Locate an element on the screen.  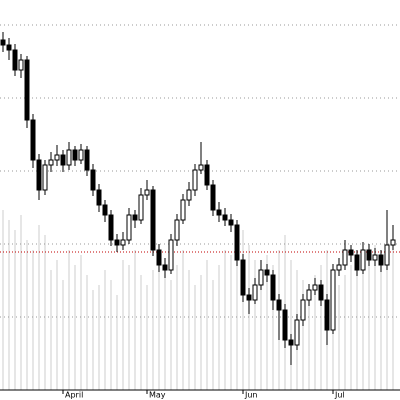
x-tick-label: May is located at coordinates (157, 395).